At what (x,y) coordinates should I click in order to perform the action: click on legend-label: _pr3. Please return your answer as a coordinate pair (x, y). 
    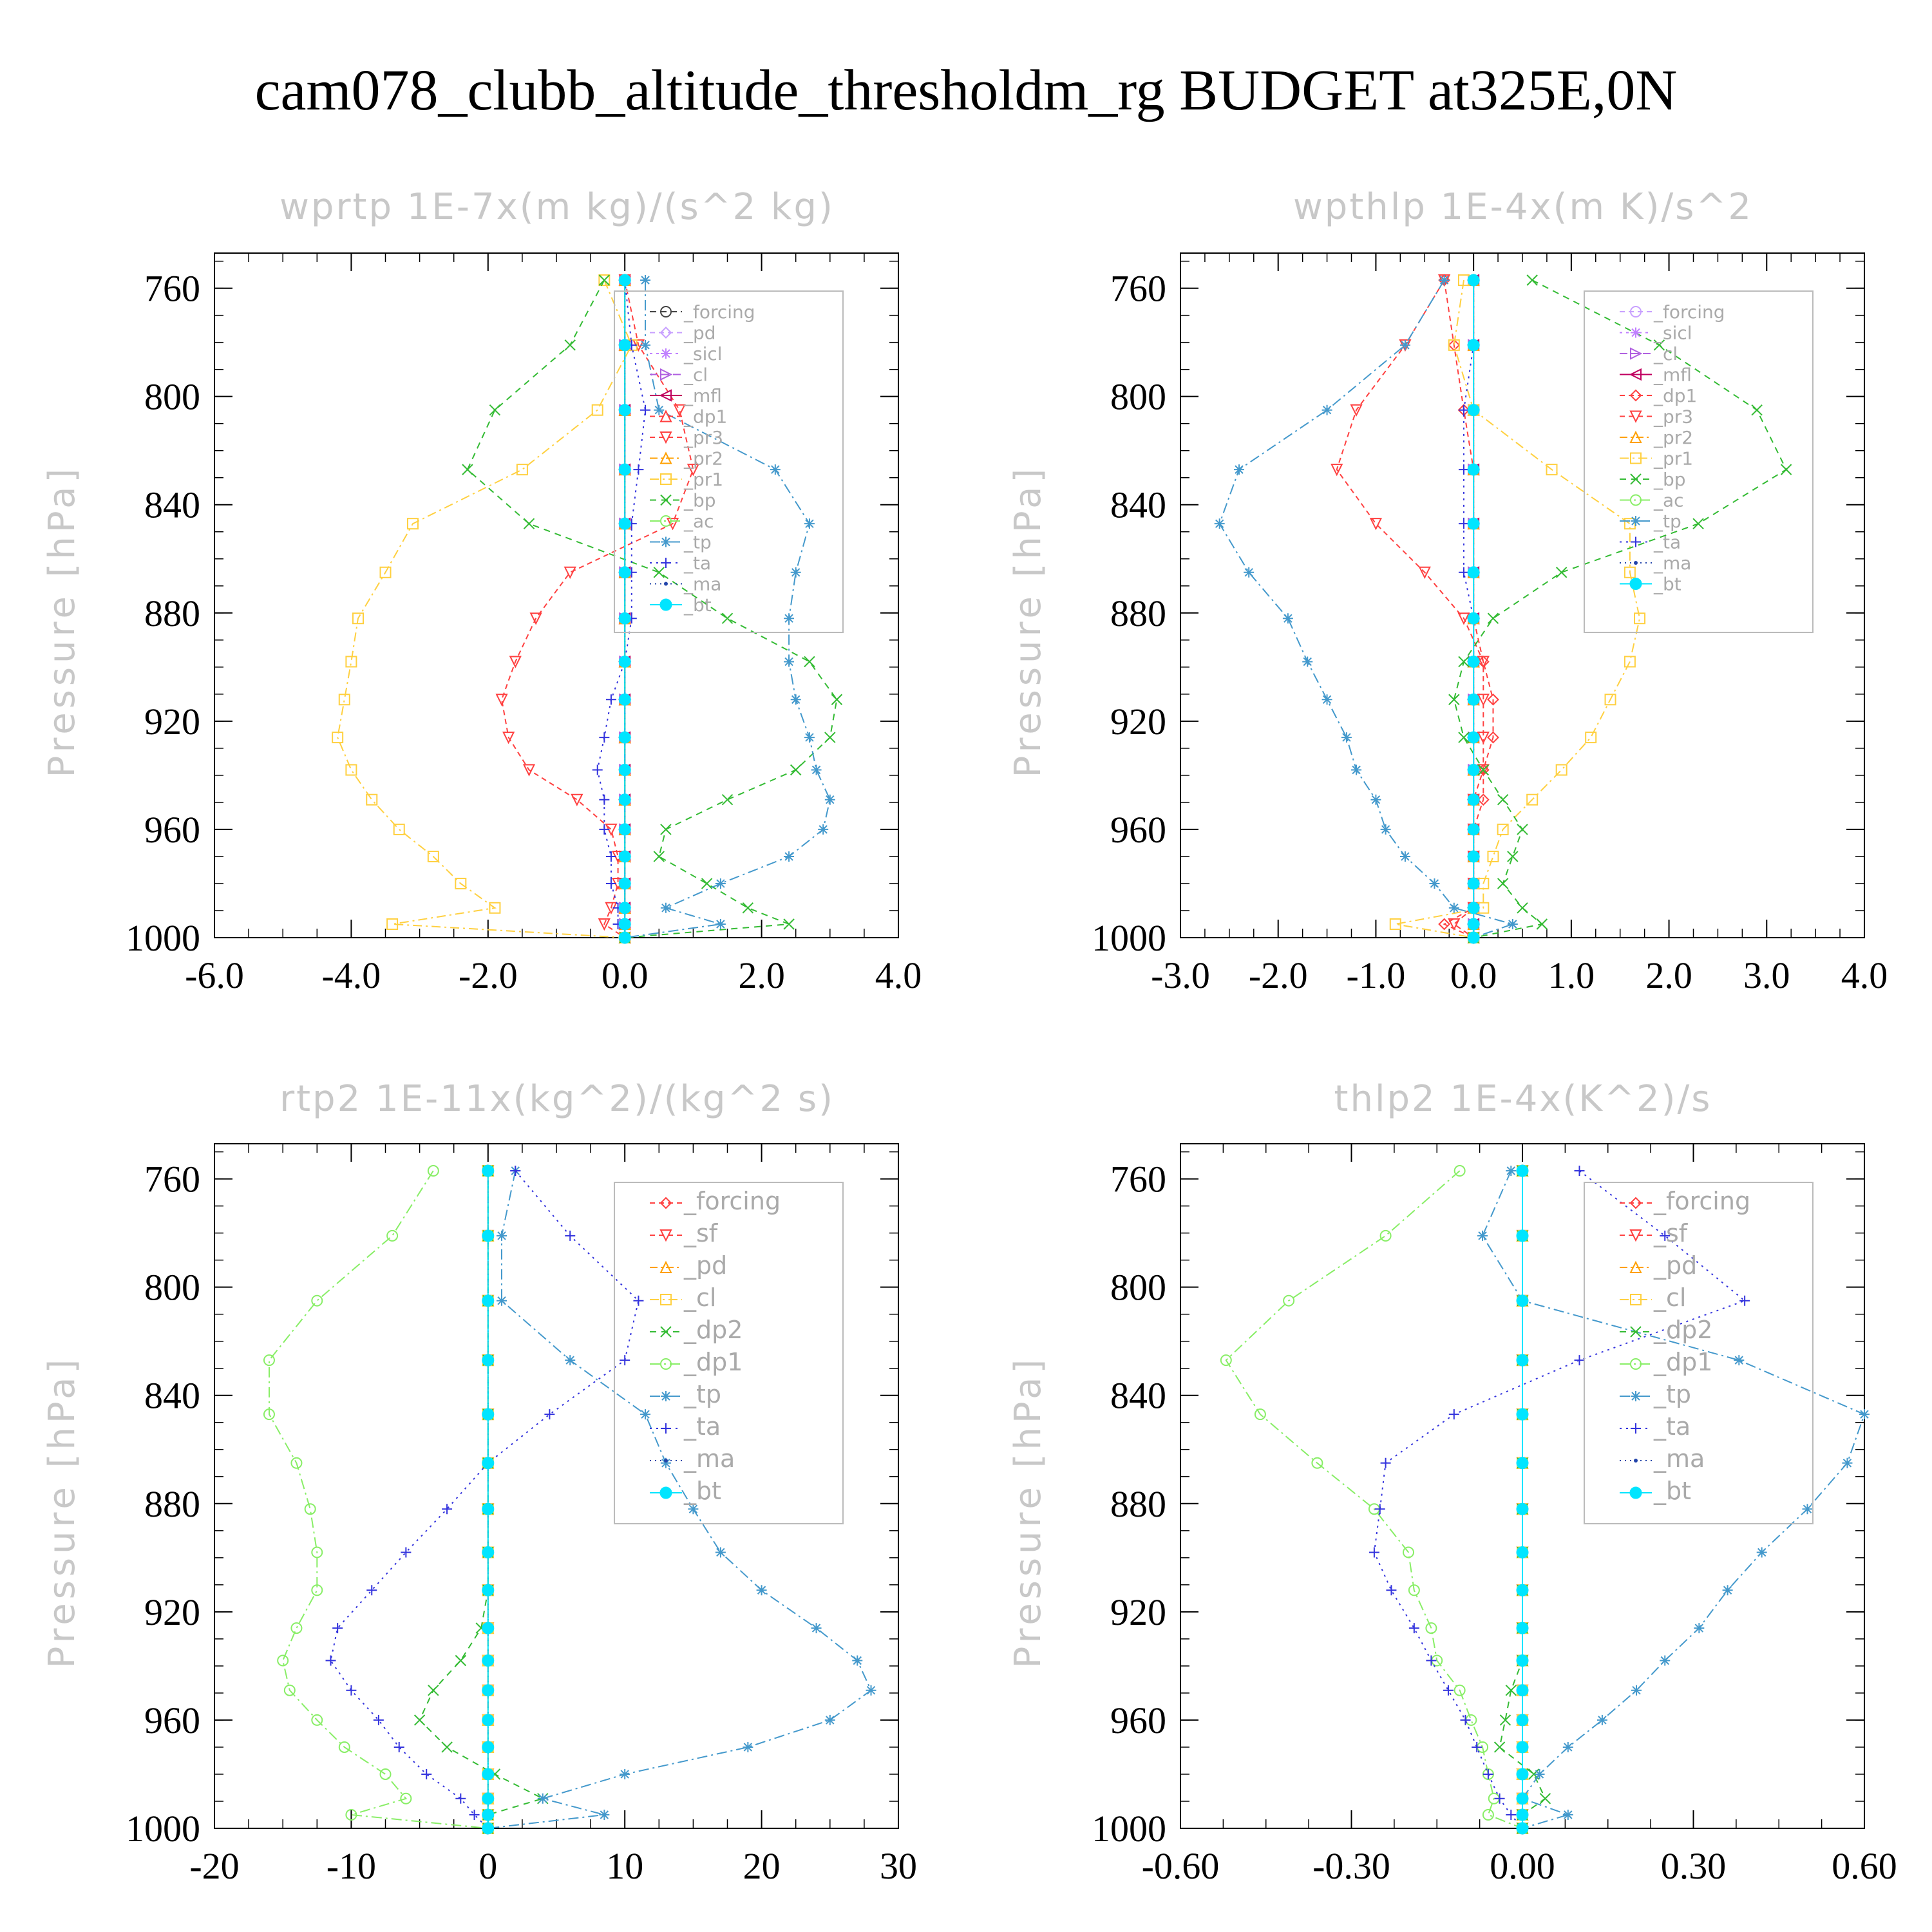
    Looking at the image, I should click on (1673, 417).